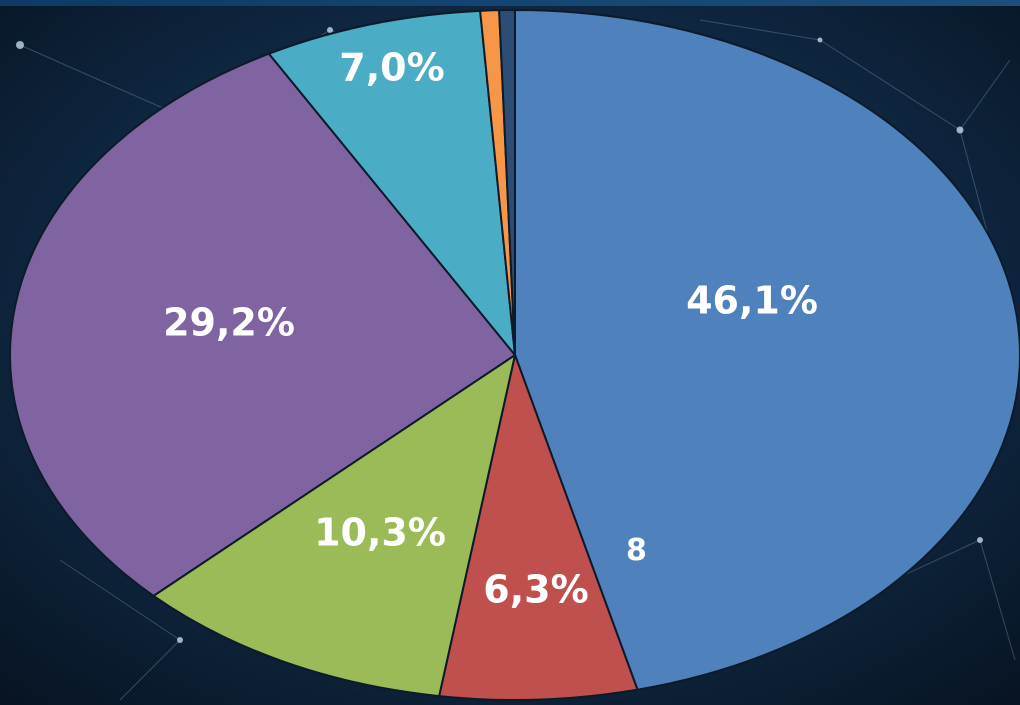  What do you see at coordinates (229, 323) in the screenshot?
I see `slice-label-4: 29,2%` at bounding box center [229, 323].